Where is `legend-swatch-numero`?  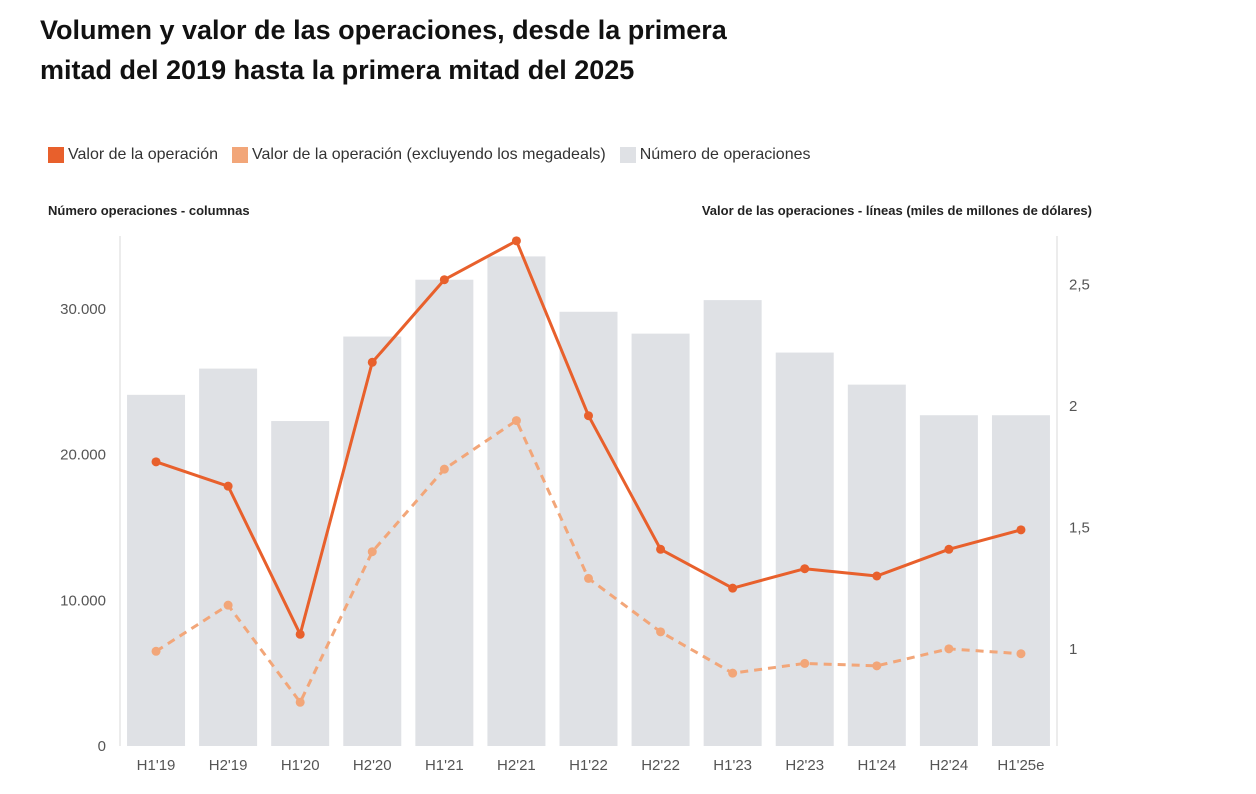 legend-swatch-numero is located at coordinates (627, 155).